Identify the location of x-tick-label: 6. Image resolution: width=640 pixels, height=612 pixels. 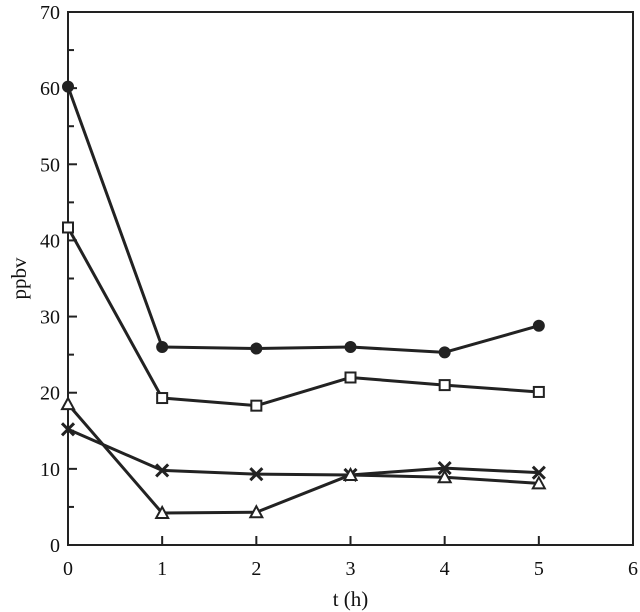
(633, 569).